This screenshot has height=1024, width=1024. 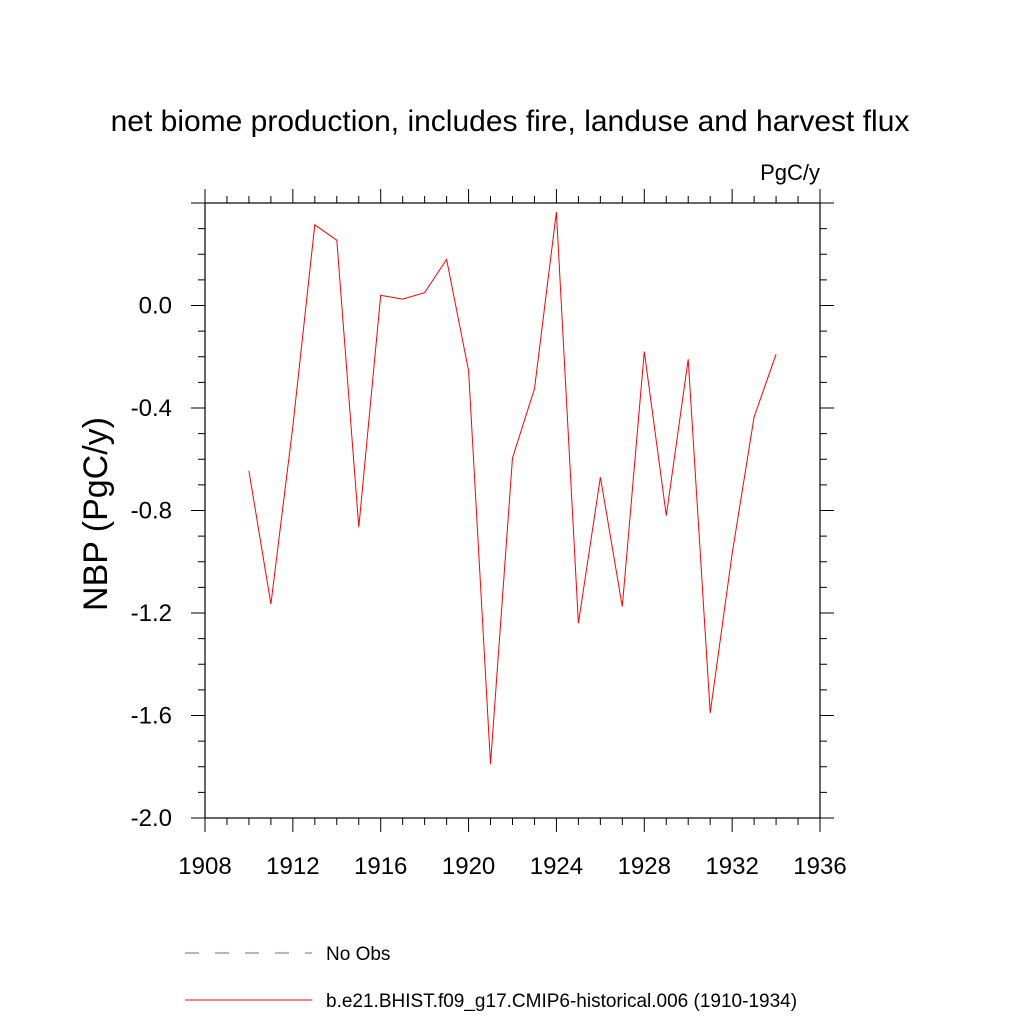 What do you see at coordinates (96, 514) in the screenshot?
I see `y-axis-label: NBP (PgC/y)` at bounding box center [96, 514].